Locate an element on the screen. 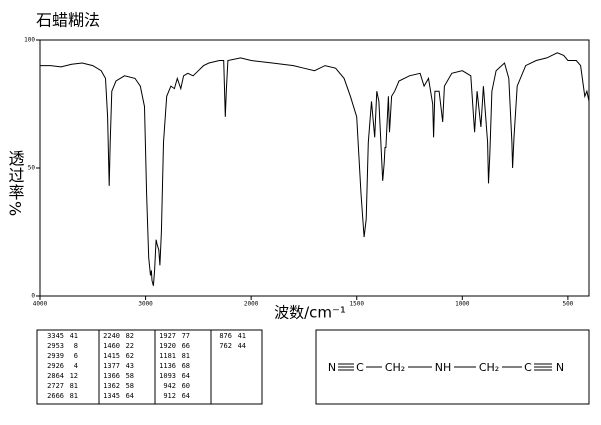  peak-wavenumber: 1362 is located at coordinates (111, 386).